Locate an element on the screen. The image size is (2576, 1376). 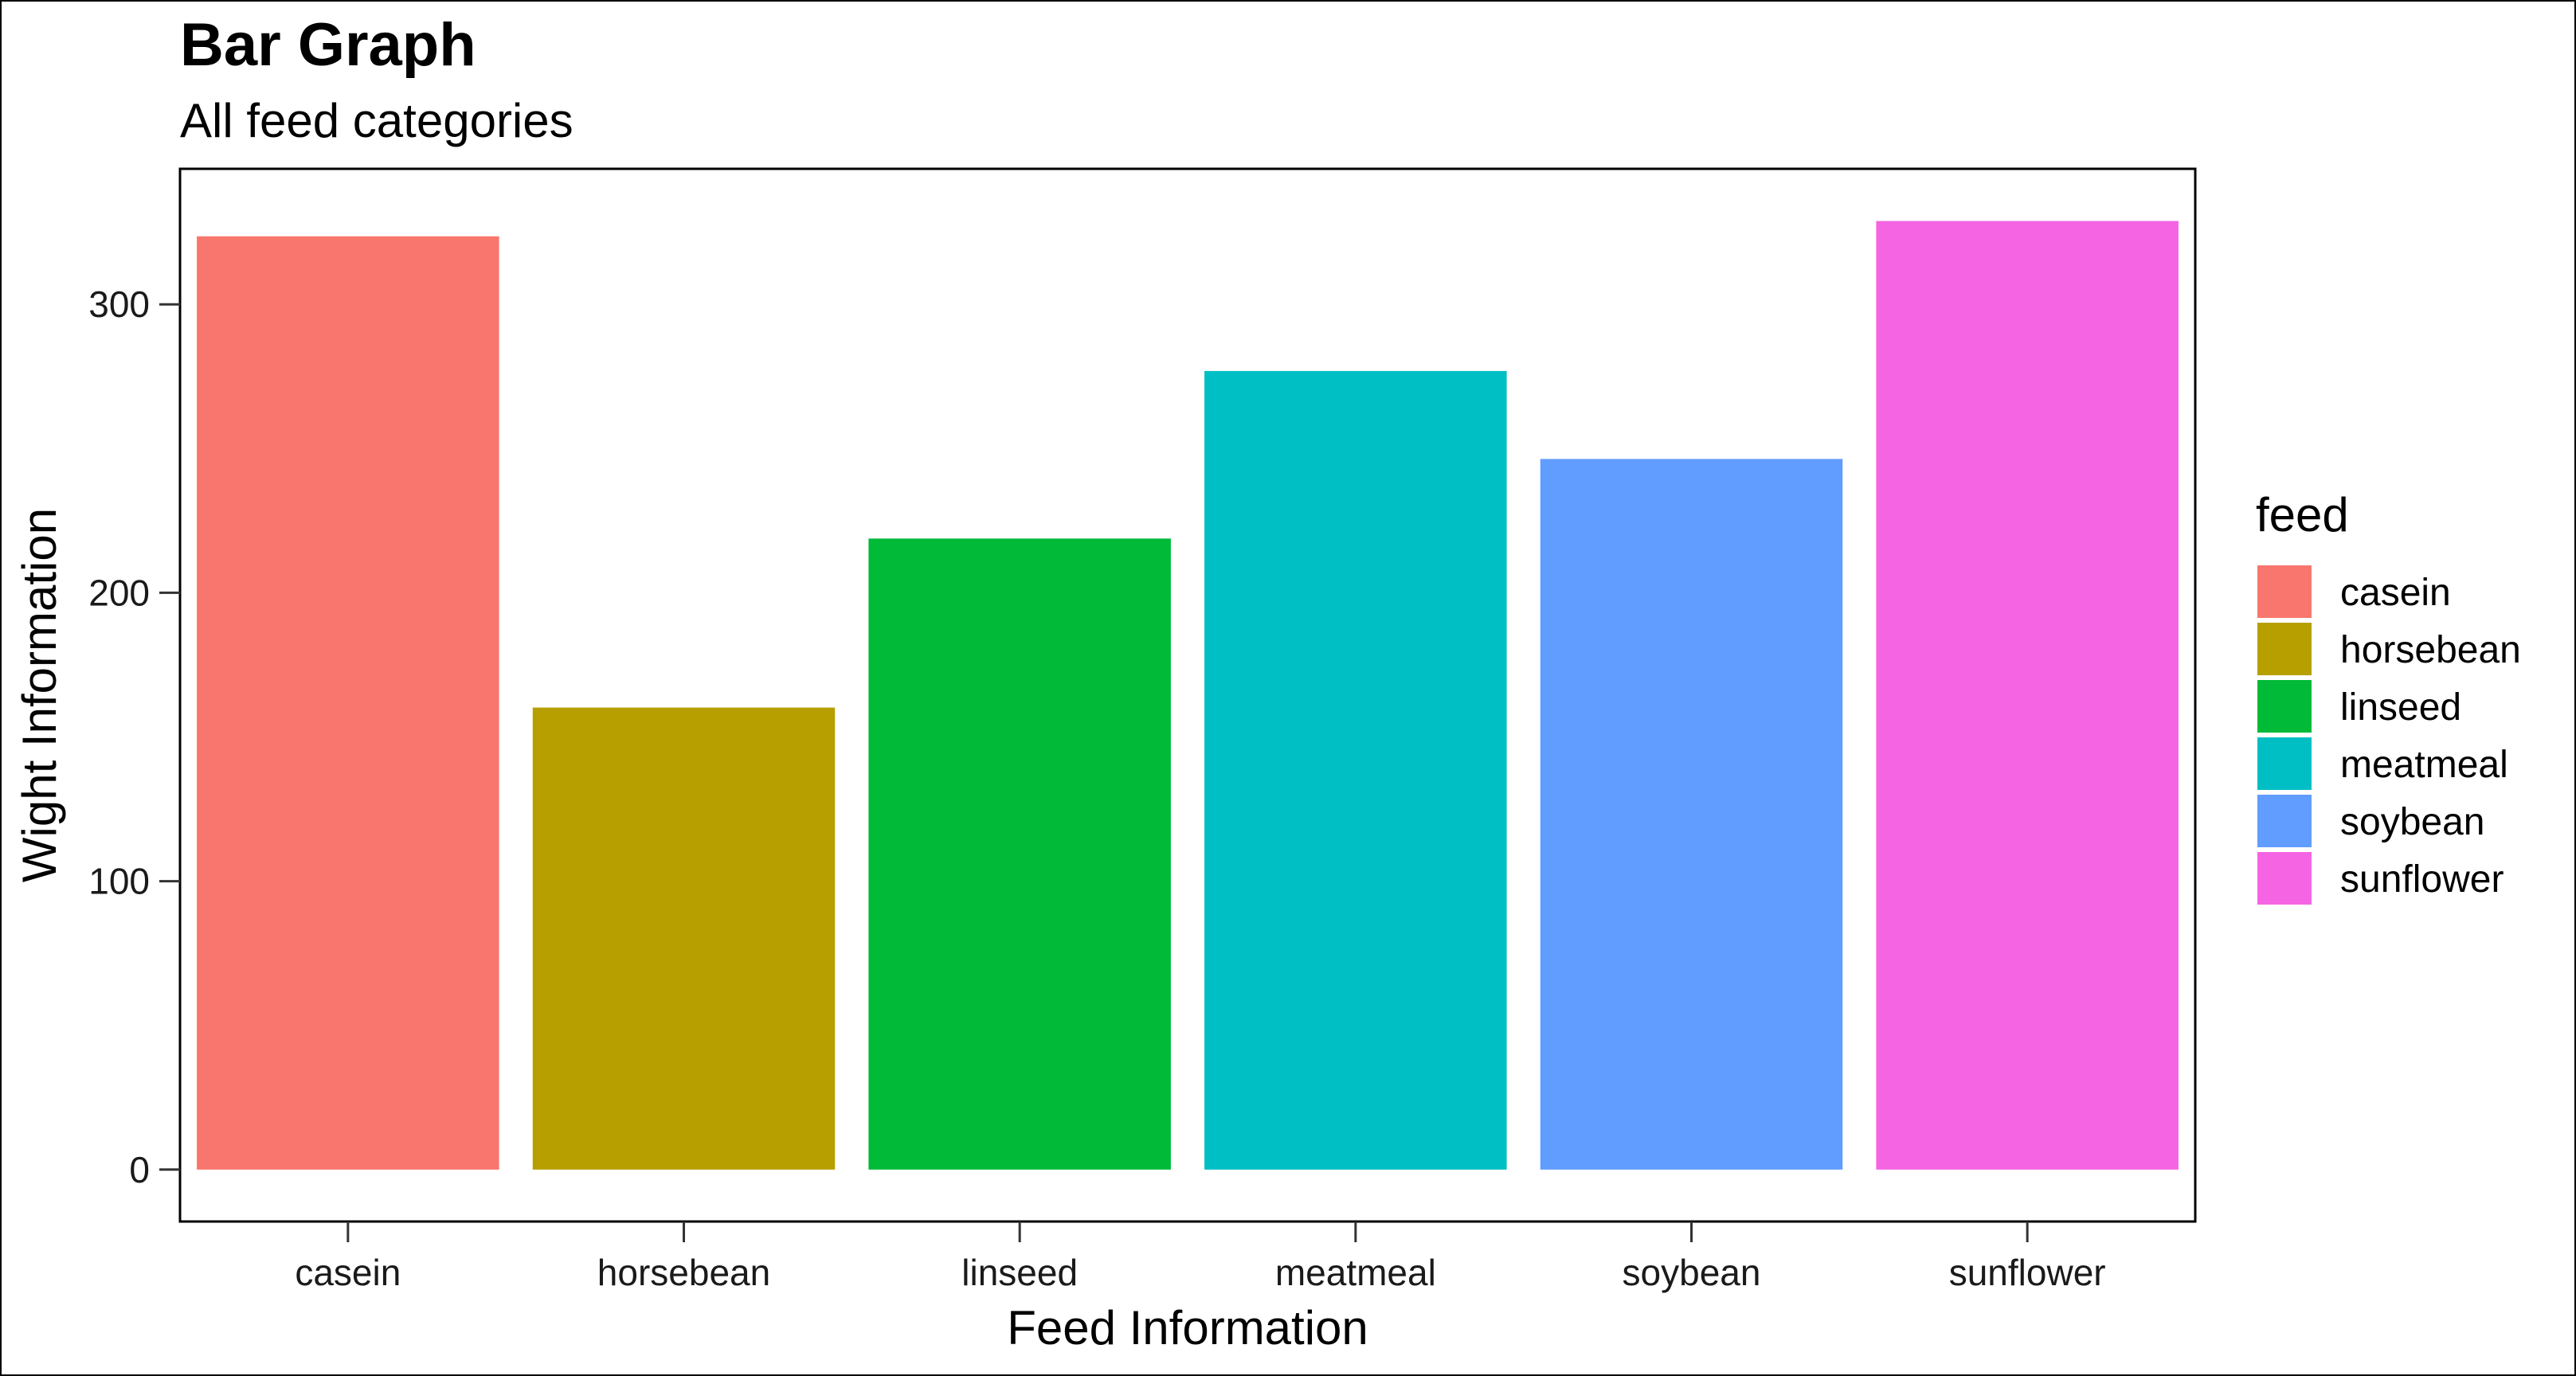
legend-label-casein: casein is located at coordinates (2395, 593).